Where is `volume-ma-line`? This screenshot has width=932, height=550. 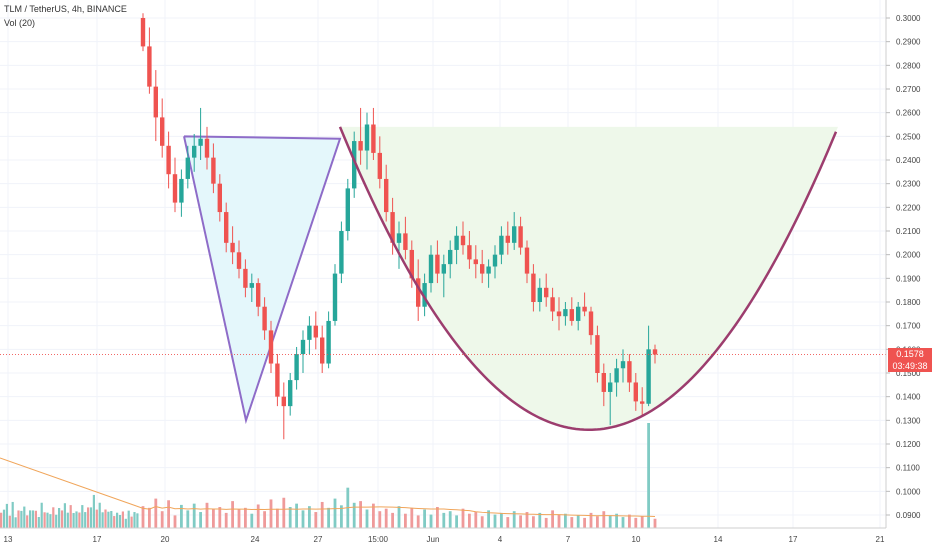
volume-ma-line is located at coordinates (328, 487).